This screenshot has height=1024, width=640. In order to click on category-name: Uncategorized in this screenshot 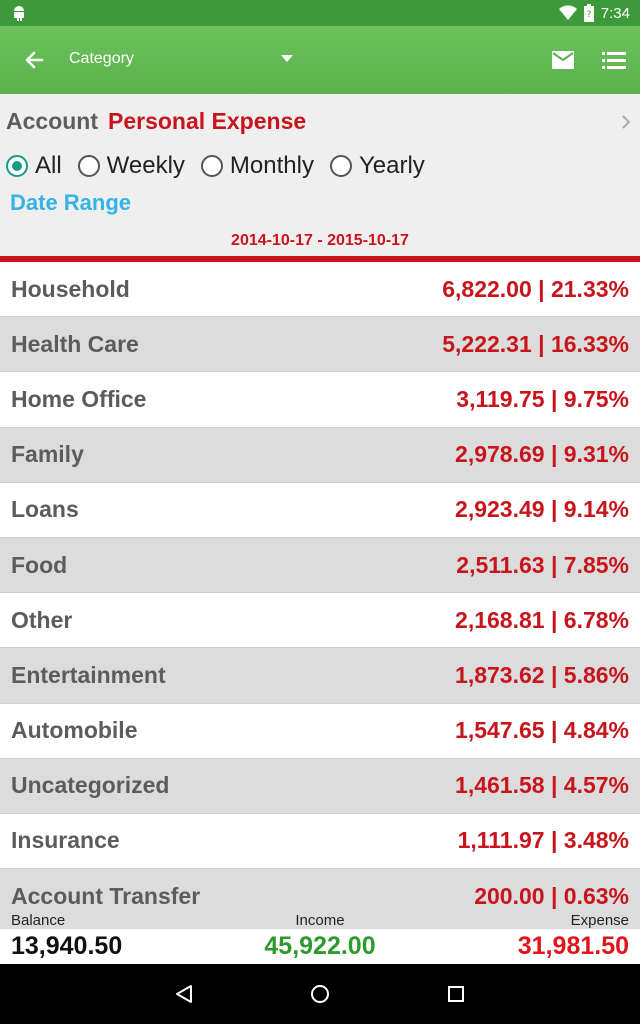, I will do `click(90, 785)`.